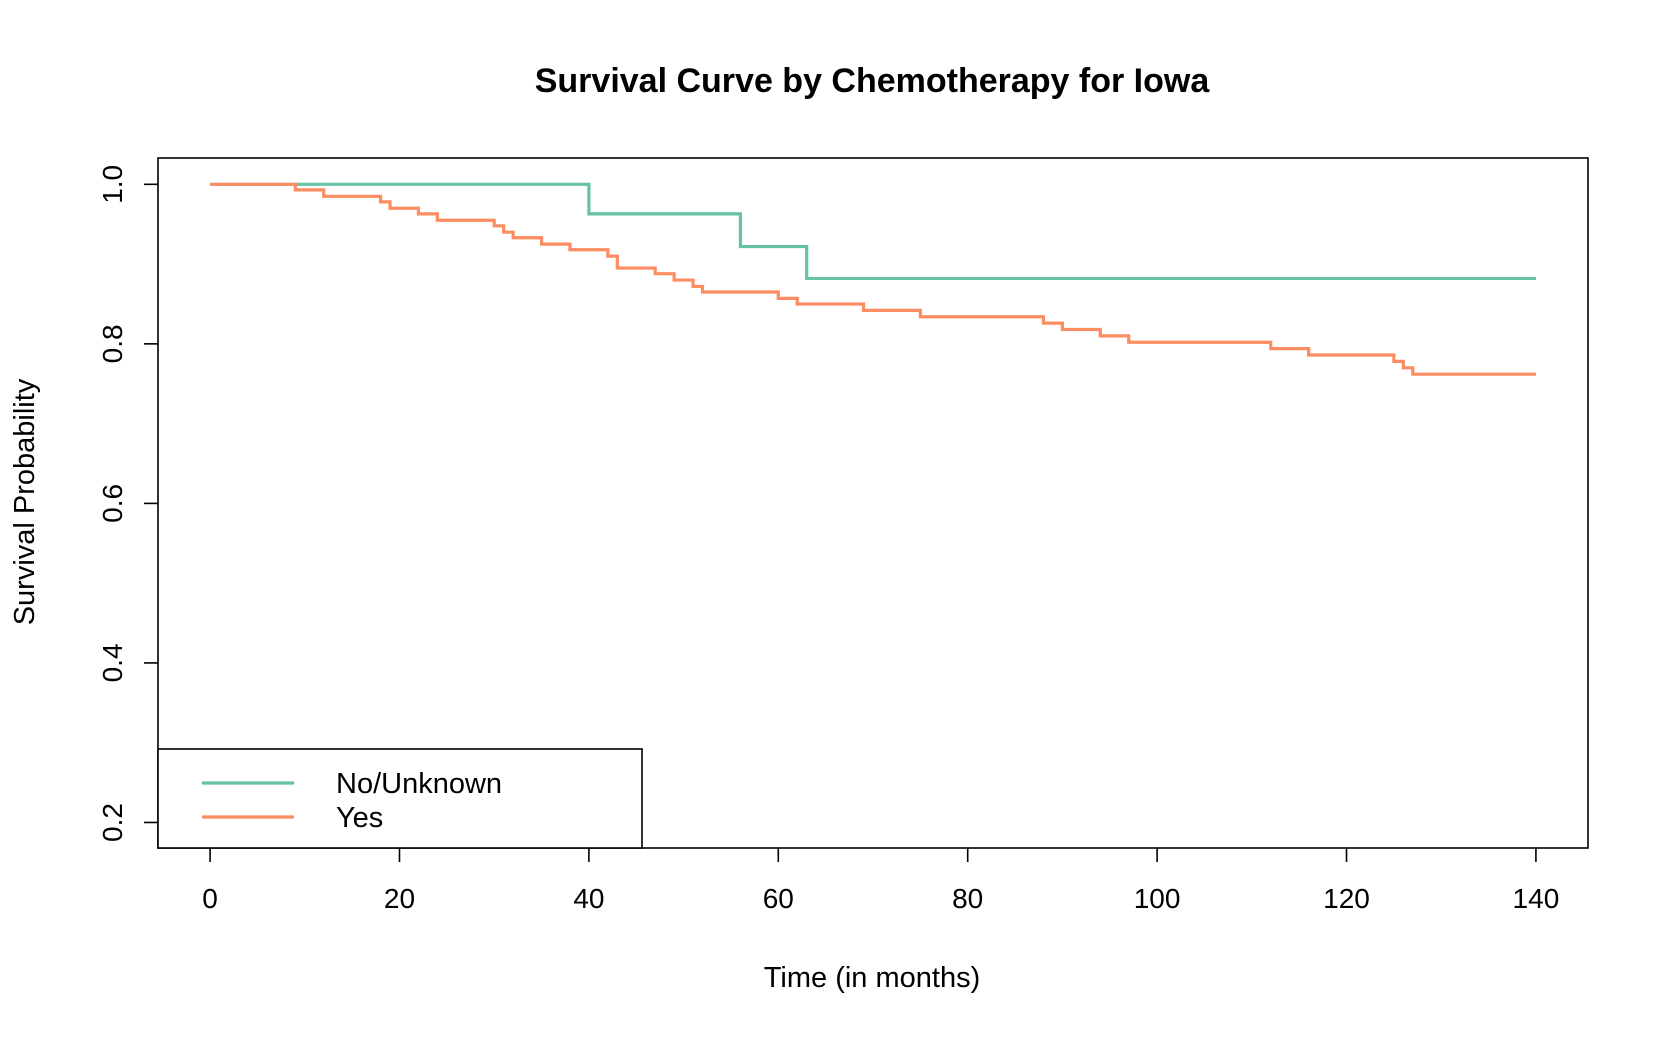  I want to click on y-tick-label: 0.6, so click(112, 503).